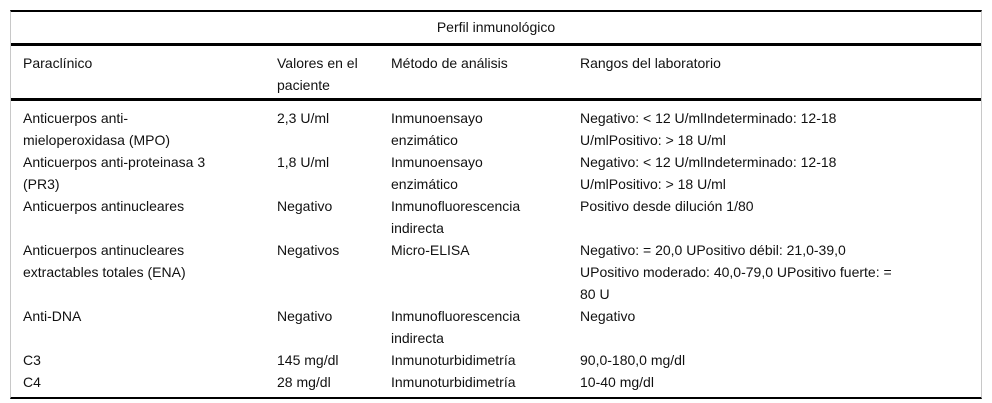  I want to click on column-header-rangos: Rangos del laboratorio, so click(780, 73).